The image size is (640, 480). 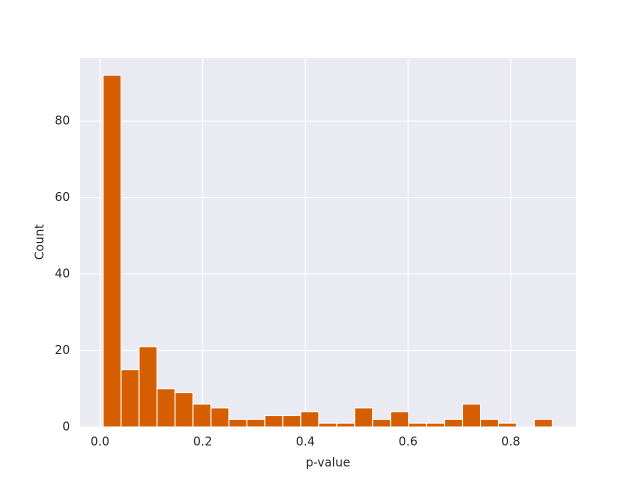 What do you see at coordinates (62, 197) in the screenshot?
I see `y-tick-label: 60` at bounding box center [62, 197].